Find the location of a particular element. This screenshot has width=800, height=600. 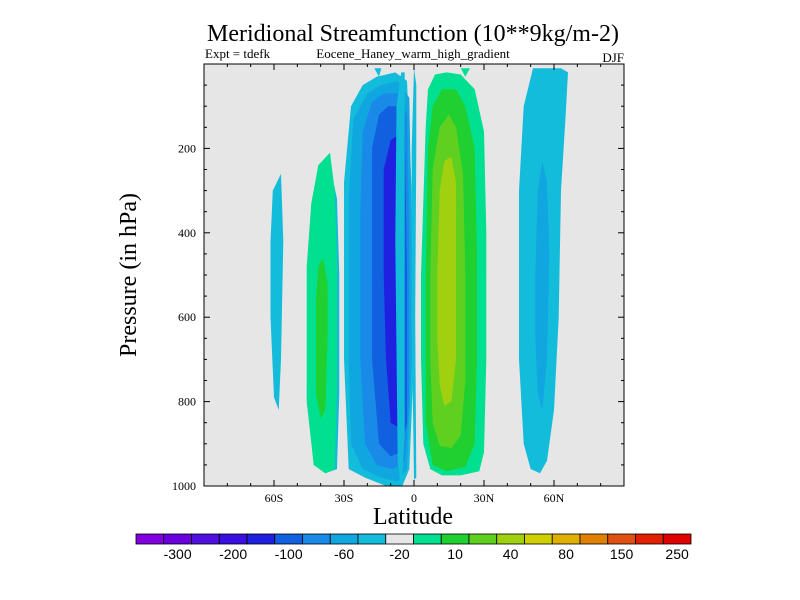

colorbar-label: -100 is located at coordinates (289, 554).